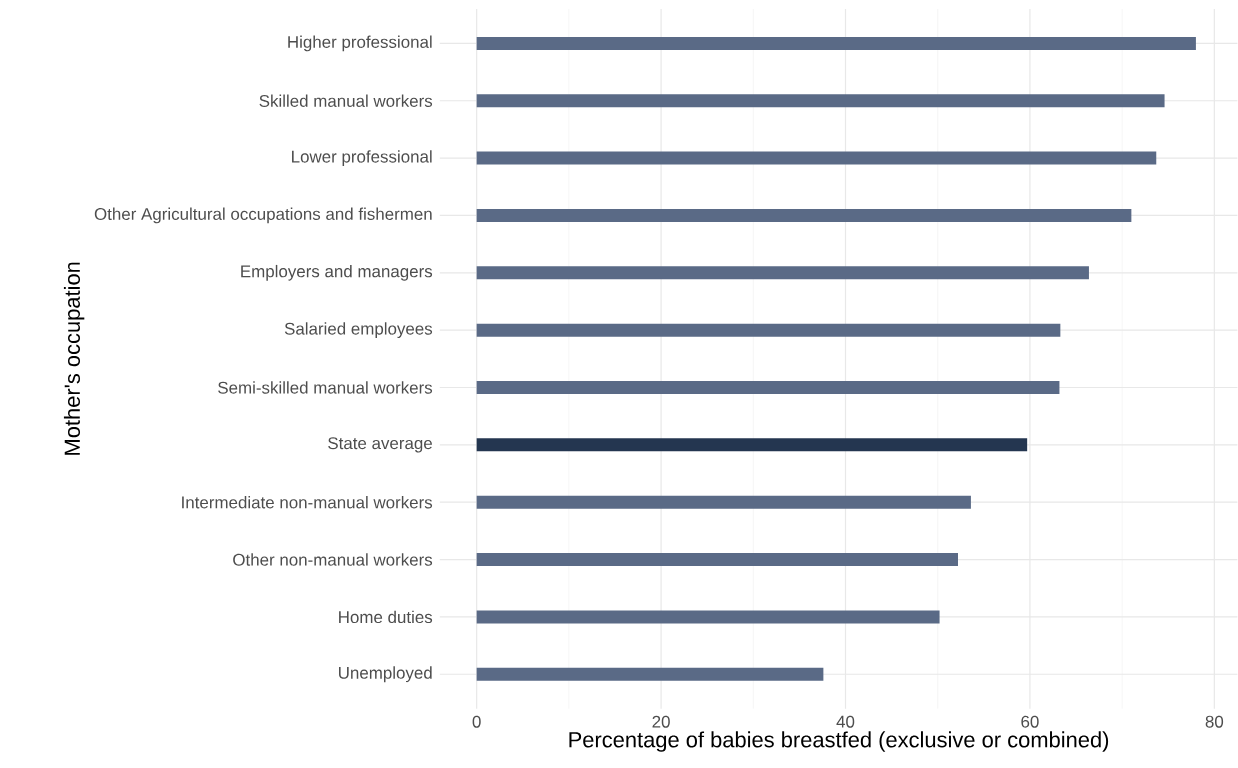 This screenshot has height=768, width=1238. Describe the element at coordinates (358, 330) in the screenshot. I see `y-tick-label: Salaried employees` at that location.